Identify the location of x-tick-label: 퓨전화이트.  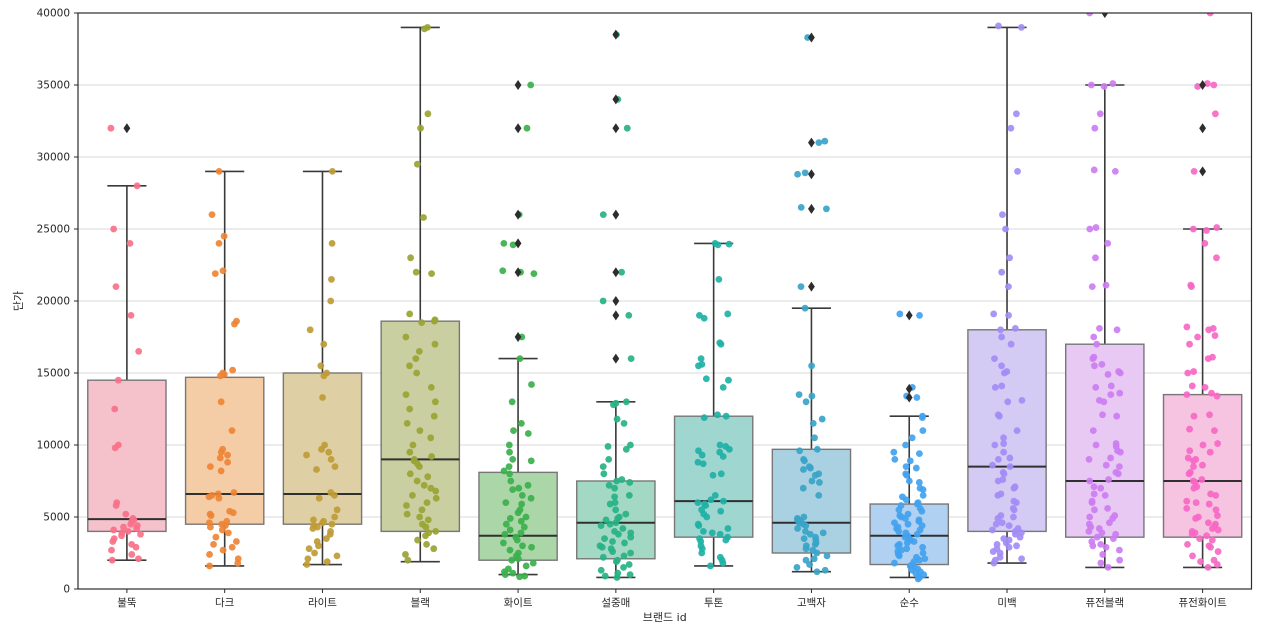
(1202, 603).